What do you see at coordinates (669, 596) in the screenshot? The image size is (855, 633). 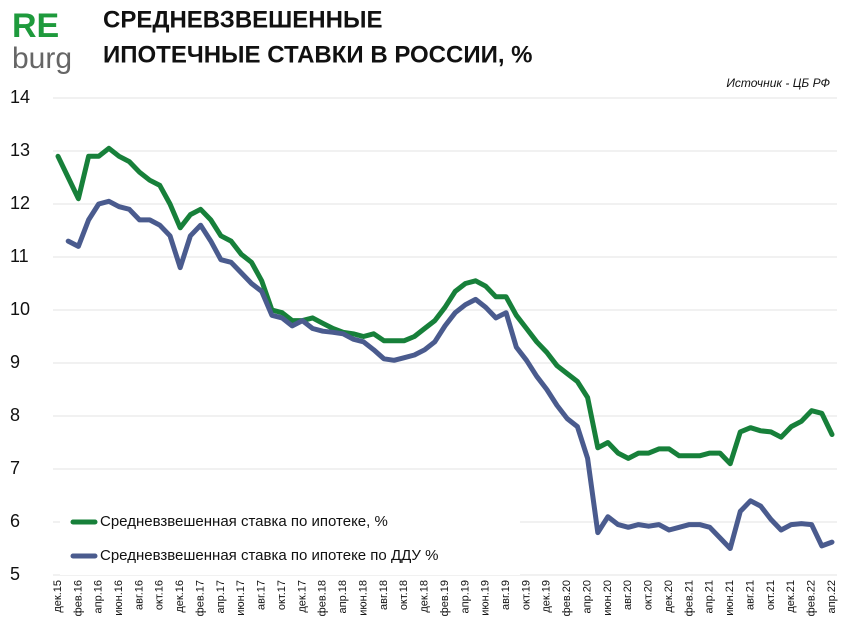 I see `x-tick-label: дек.20` at bounding box center [669, 596].